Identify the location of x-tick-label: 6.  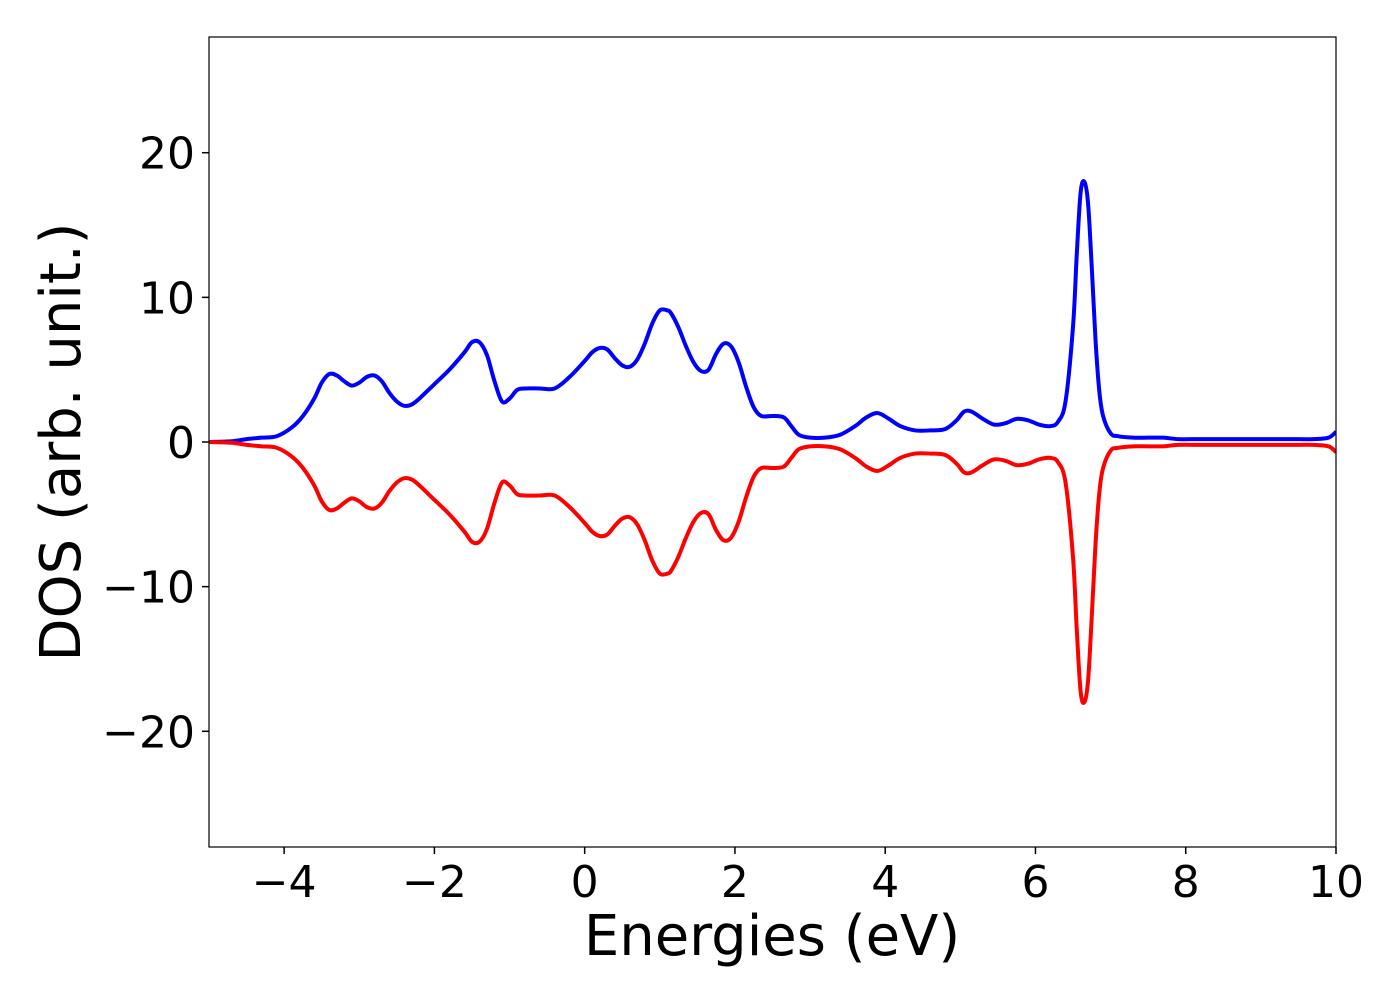
(1035, 882).